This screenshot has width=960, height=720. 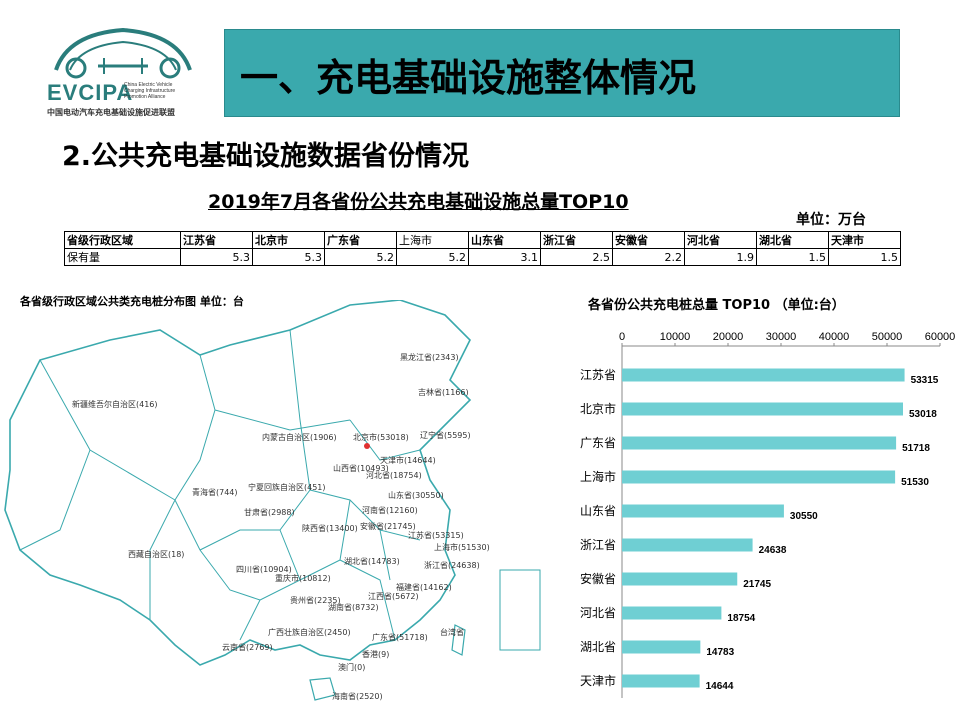 I want to click on data-label: 51530, so click(x=915, y=482).